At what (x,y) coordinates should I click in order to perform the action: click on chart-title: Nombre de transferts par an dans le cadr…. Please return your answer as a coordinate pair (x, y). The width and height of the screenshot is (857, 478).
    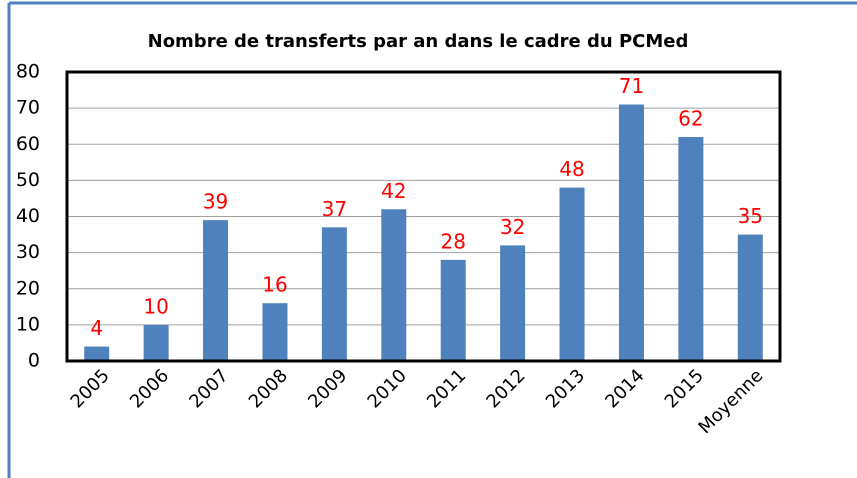
    Looking at the image, I should click on (418, 41).